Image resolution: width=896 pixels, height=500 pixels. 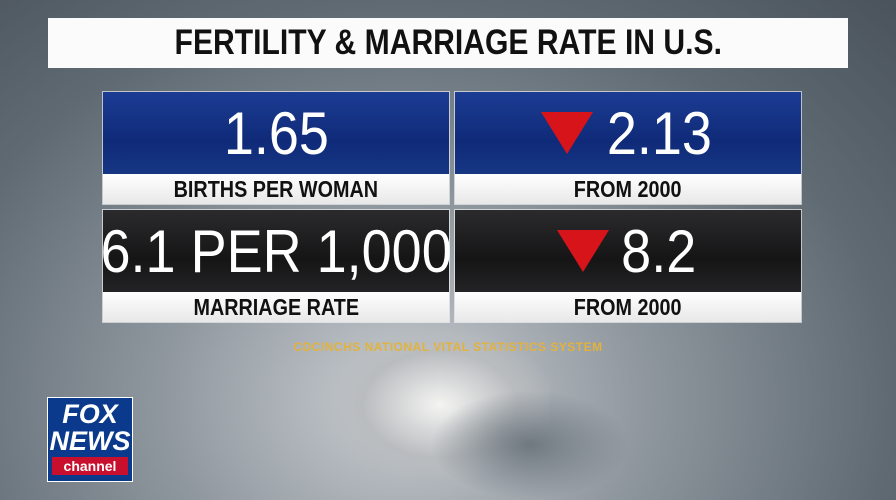 I want to click on logo: FOX NEWS channel, so click(x=90, y=439).